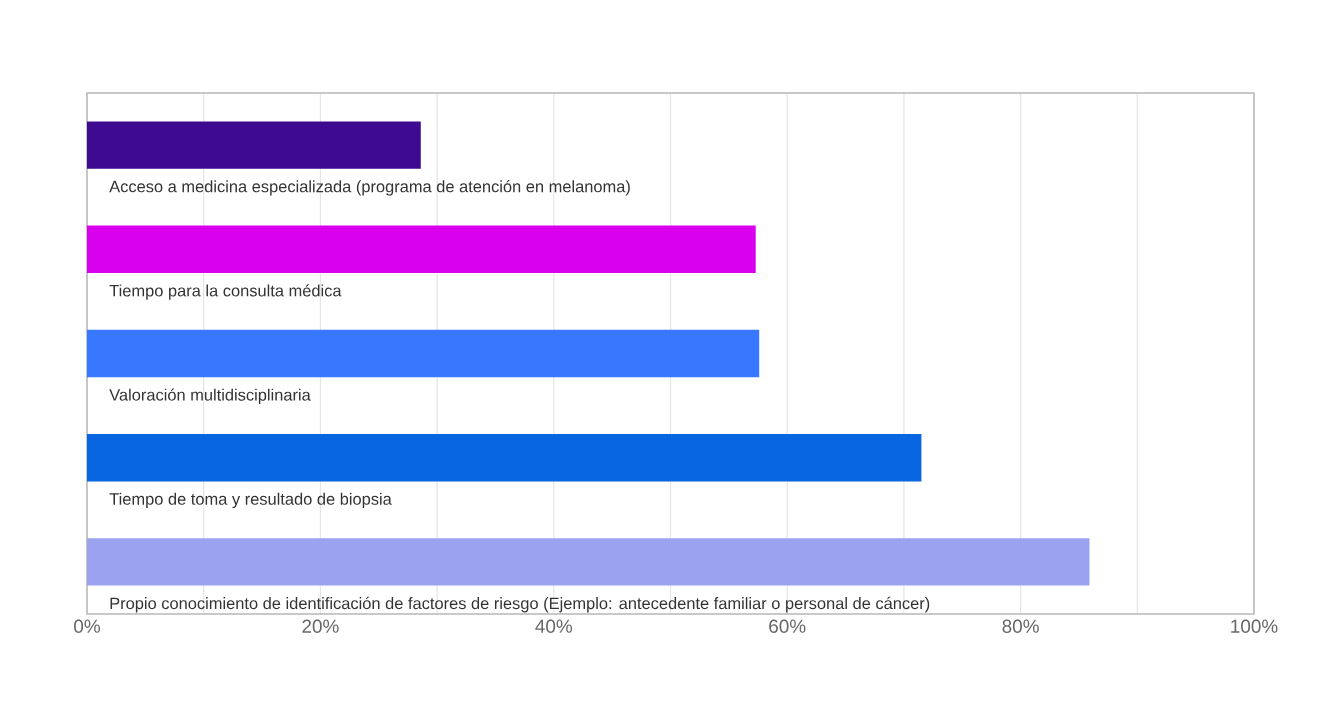  What do you see at coordinates (554, 626) in the screenshot?
I see `x-tick-label: 40%` at bounding box center [554, 626].